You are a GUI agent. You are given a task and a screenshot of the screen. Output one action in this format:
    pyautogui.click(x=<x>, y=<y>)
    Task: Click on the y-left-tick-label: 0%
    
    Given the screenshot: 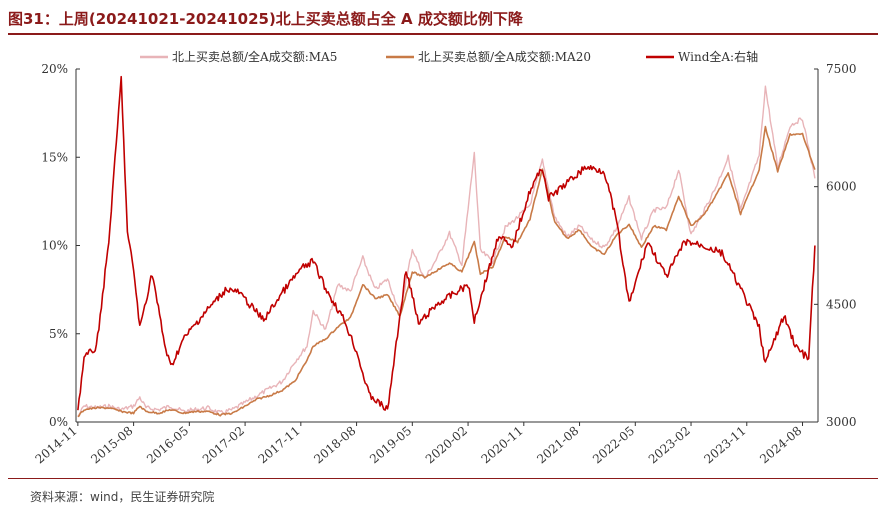 What is the action you would take?
    pyautogui.click(x=58, y=422)
    